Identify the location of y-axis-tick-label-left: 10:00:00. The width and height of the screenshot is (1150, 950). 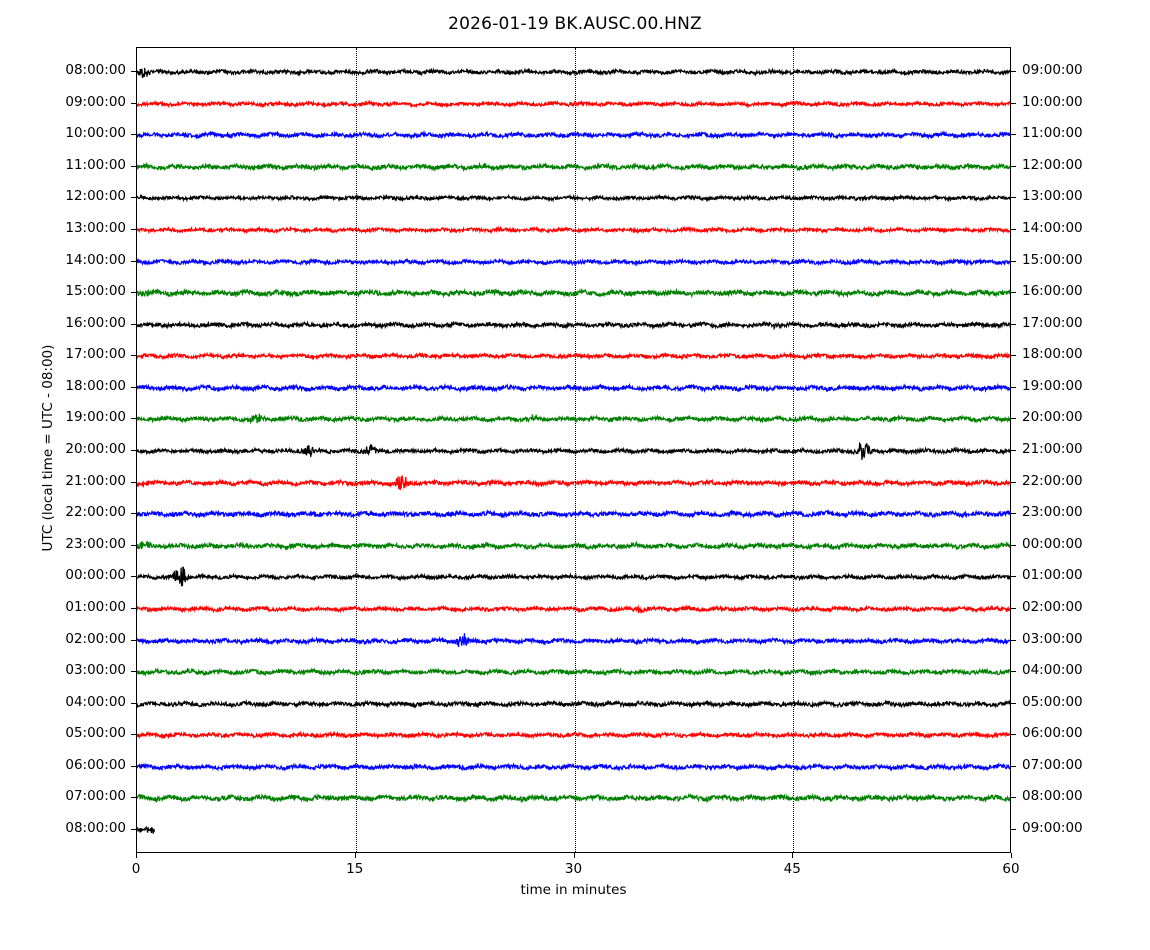
(95, 133).